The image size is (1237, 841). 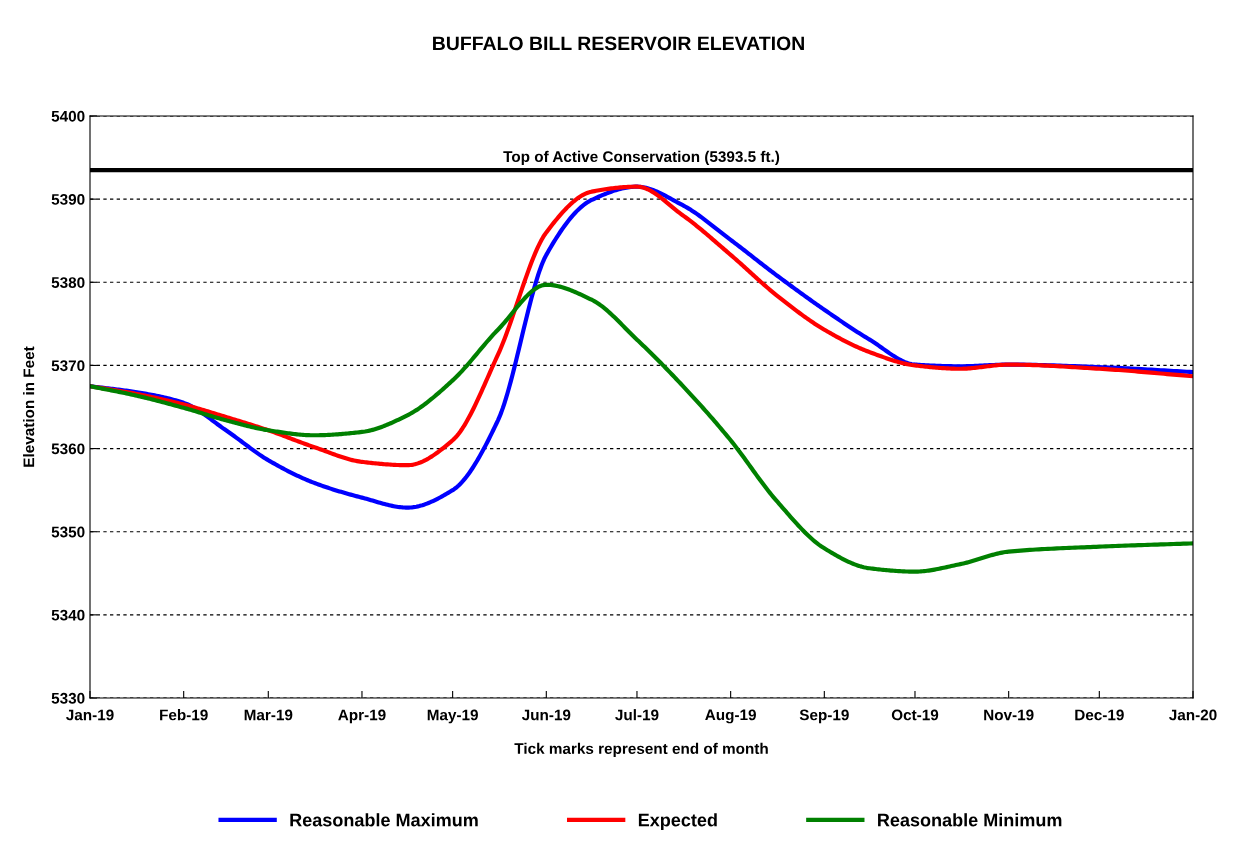 I want to click on legend-label: Reasonable Maximum, so click(x=384, y=820).